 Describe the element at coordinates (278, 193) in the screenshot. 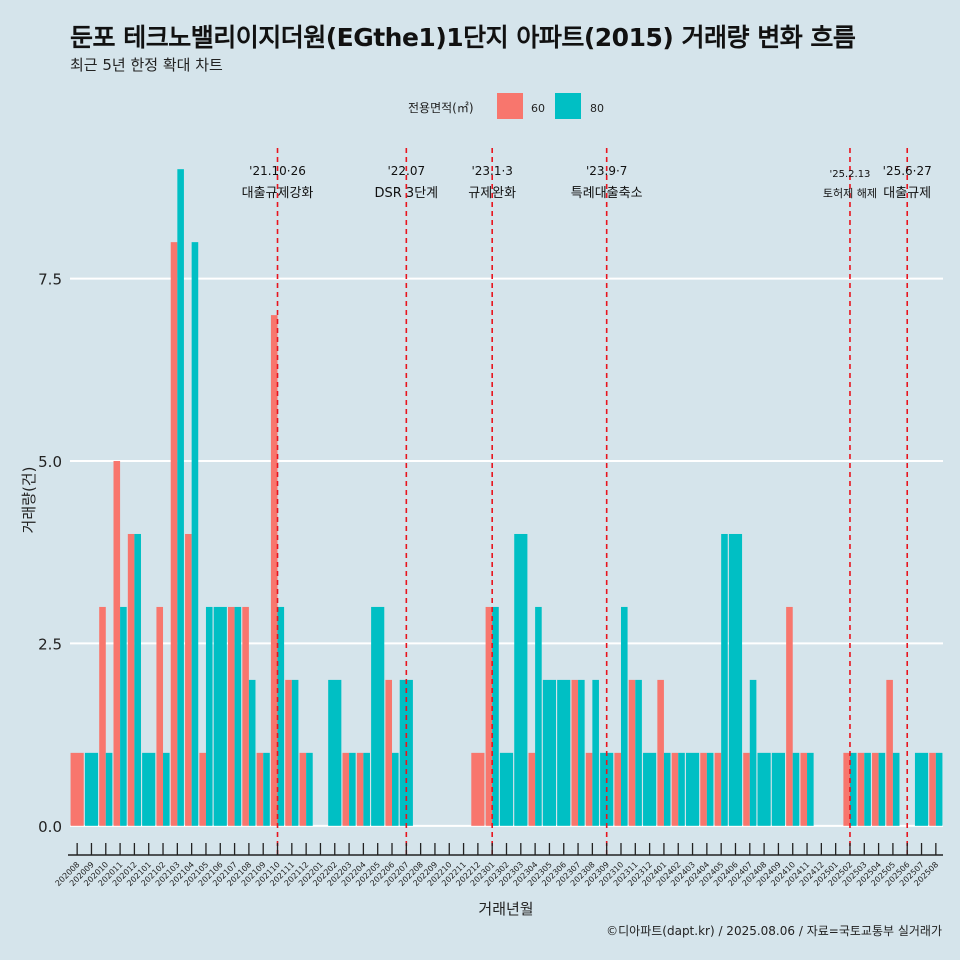

I see `event-label: 대출규제강화` at that location.